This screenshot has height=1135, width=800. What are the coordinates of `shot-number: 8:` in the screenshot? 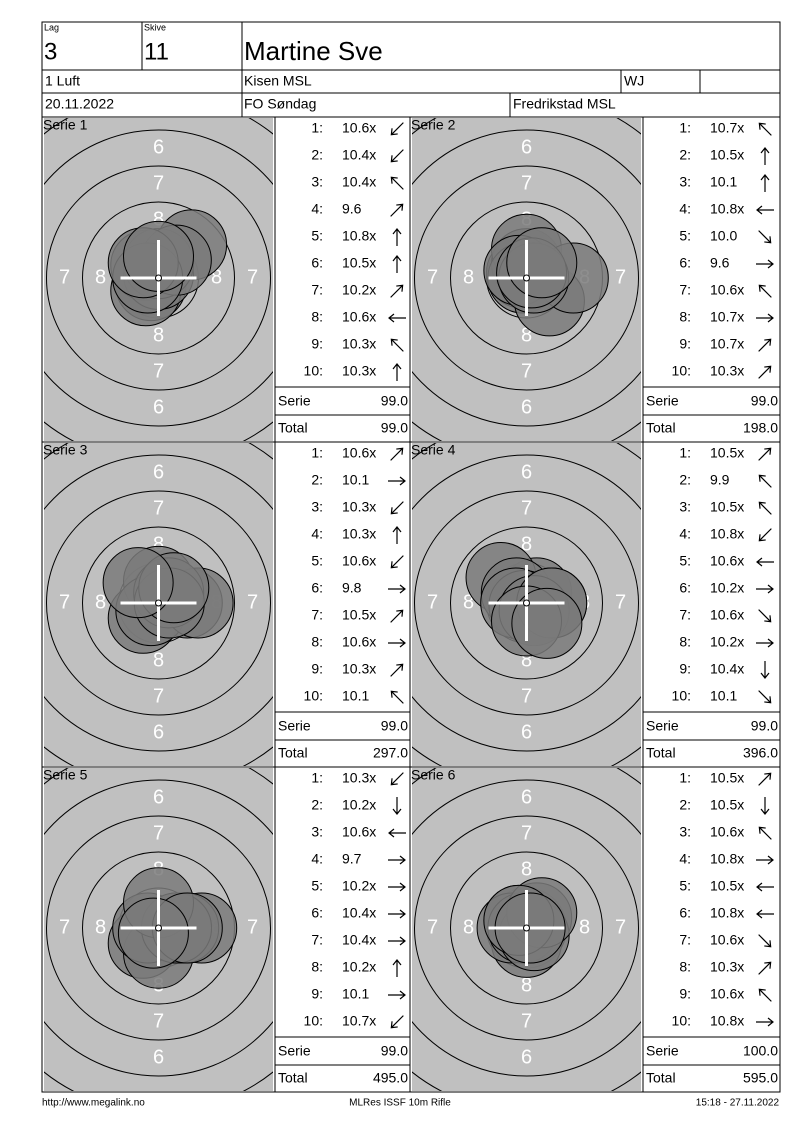 It's located at (685, 967).